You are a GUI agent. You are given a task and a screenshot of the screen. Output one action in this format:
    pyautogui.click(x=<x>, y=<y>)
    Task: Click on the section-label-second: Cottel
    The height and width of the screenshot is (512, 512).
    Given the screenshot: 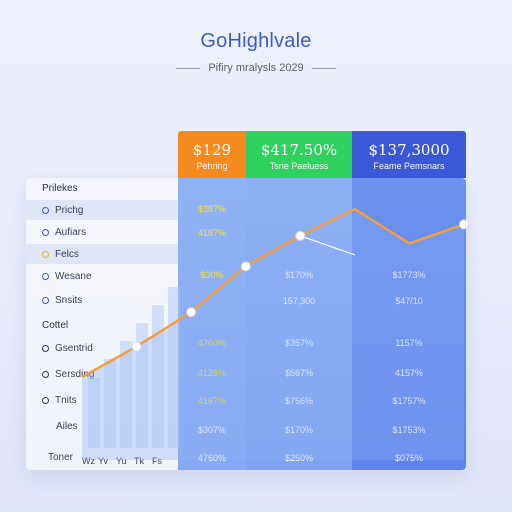 What is the action you would take?
    pyautogui.click(x=55, y=325)
    